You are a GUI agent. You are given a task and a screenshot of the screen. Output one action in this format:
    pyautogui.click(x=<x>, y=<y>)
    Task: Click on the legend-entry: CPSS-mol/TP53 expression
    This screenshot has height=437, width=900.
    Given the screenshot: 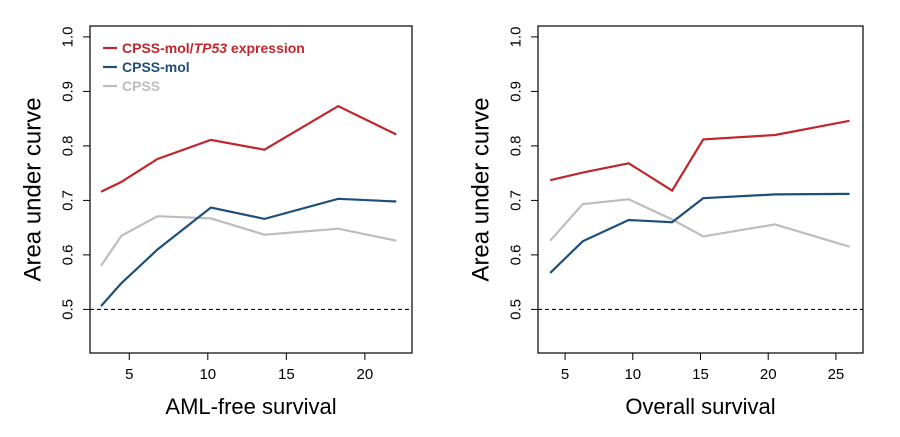 What is the action you would take?
    pyautogui.click(x=213, y=48)
    